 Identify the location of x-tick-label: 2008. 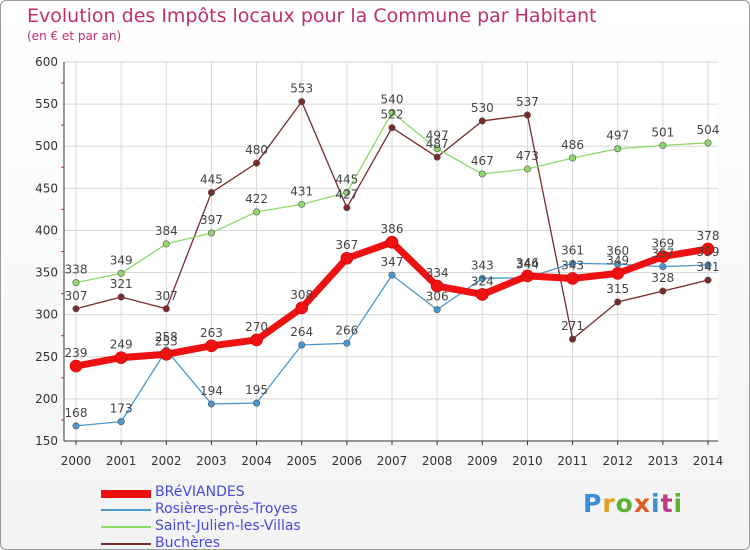
(437, 461).